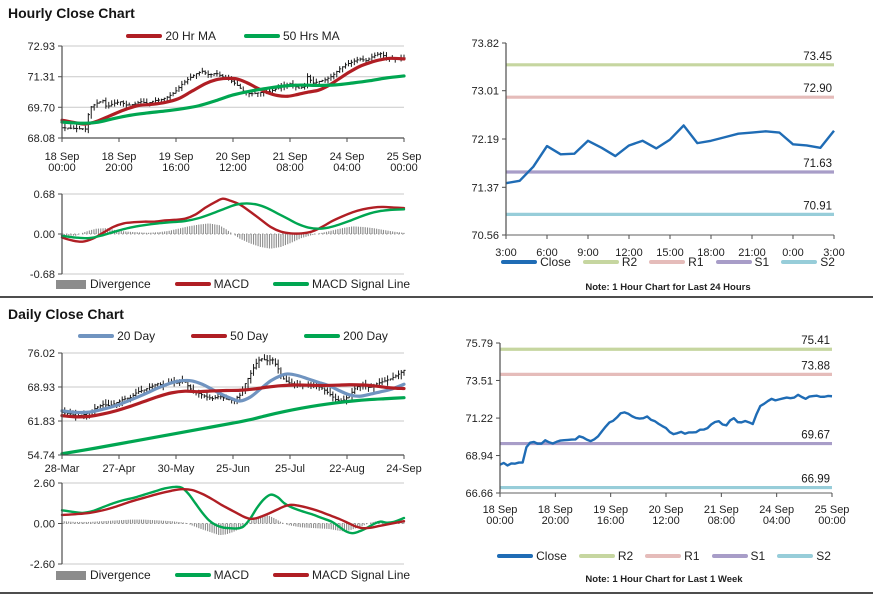  Describe the element at coordinates (664, 579) in the screenshot. I see `daily-pivot-note: Note: 1 Hour Chart for Last 1 Week` at that location.